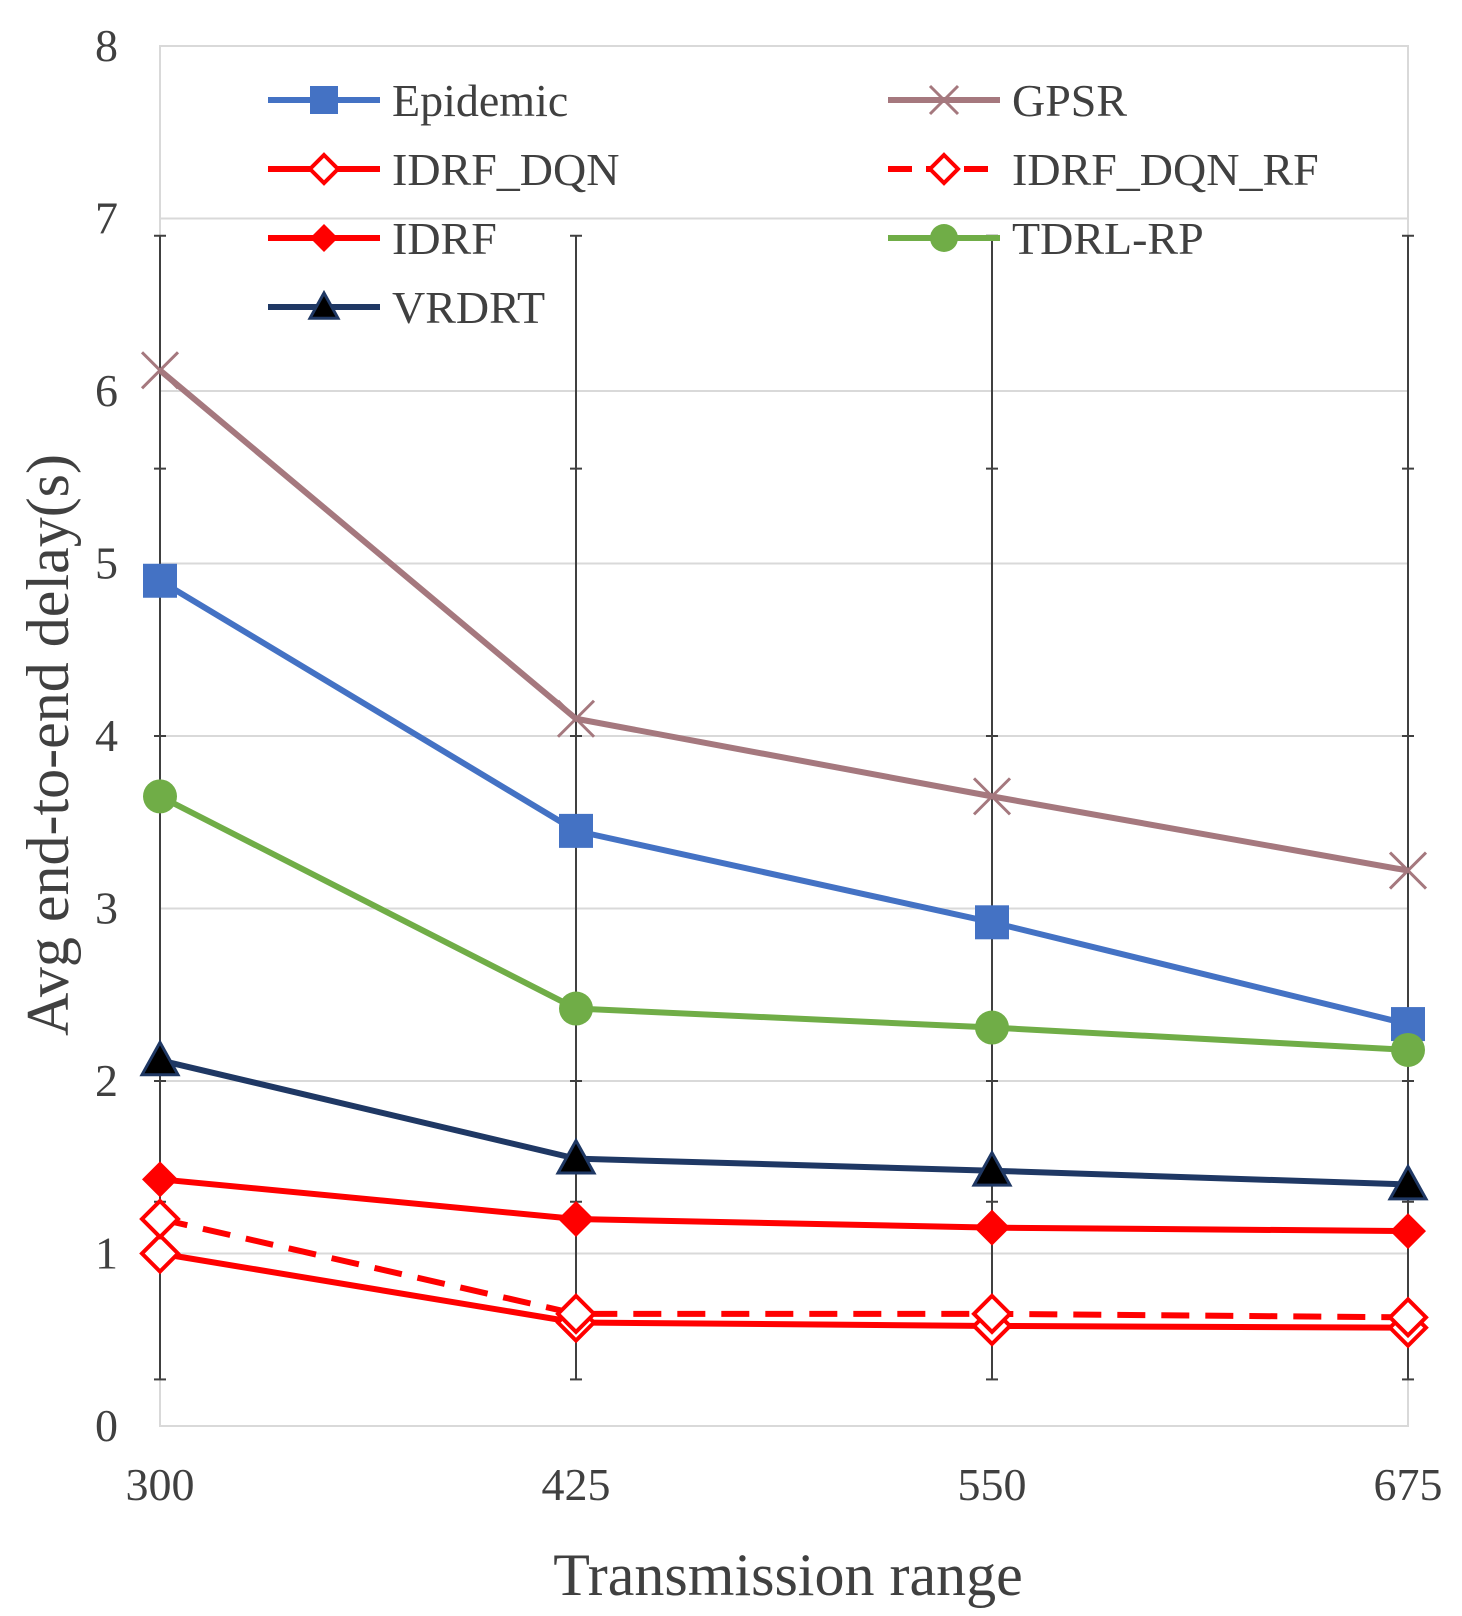  I want to click on y-tick-label: 0, so click(106, 1425).